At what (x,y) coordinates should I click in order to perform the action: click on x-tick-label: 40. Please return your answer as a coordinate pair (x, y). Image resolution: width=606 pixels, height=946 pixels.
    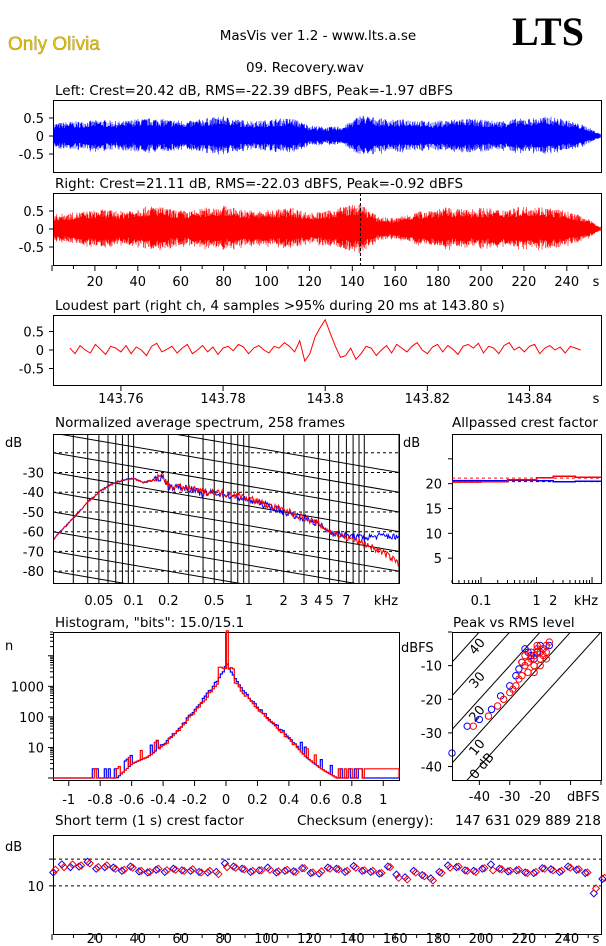
    Looking at the image, I should click on (138, 282).